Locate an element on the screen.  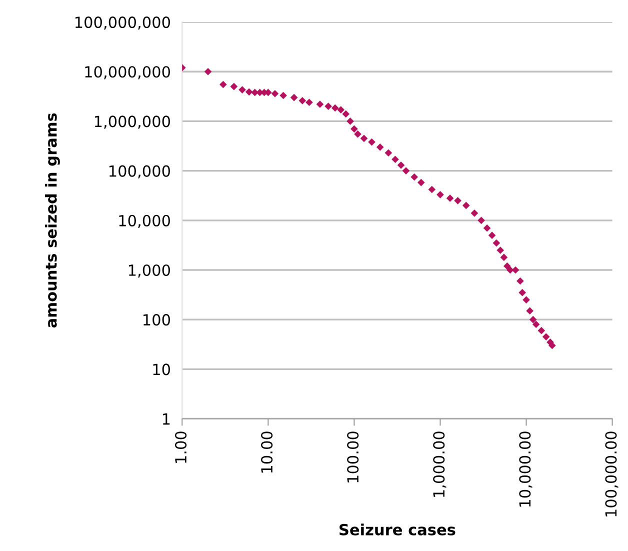
x-tick-label: 100.00 is located at coordinates (353, 457).